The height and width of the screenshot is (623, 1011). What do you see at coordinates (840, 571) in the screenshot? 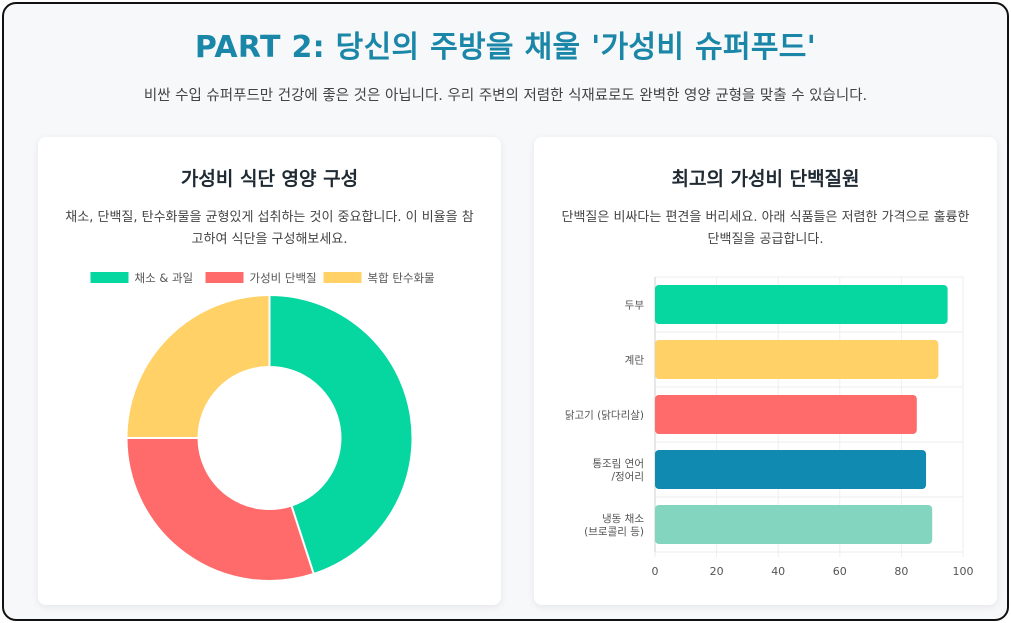
I see `x-tick-label: 60` at bounding box center [840, 571].